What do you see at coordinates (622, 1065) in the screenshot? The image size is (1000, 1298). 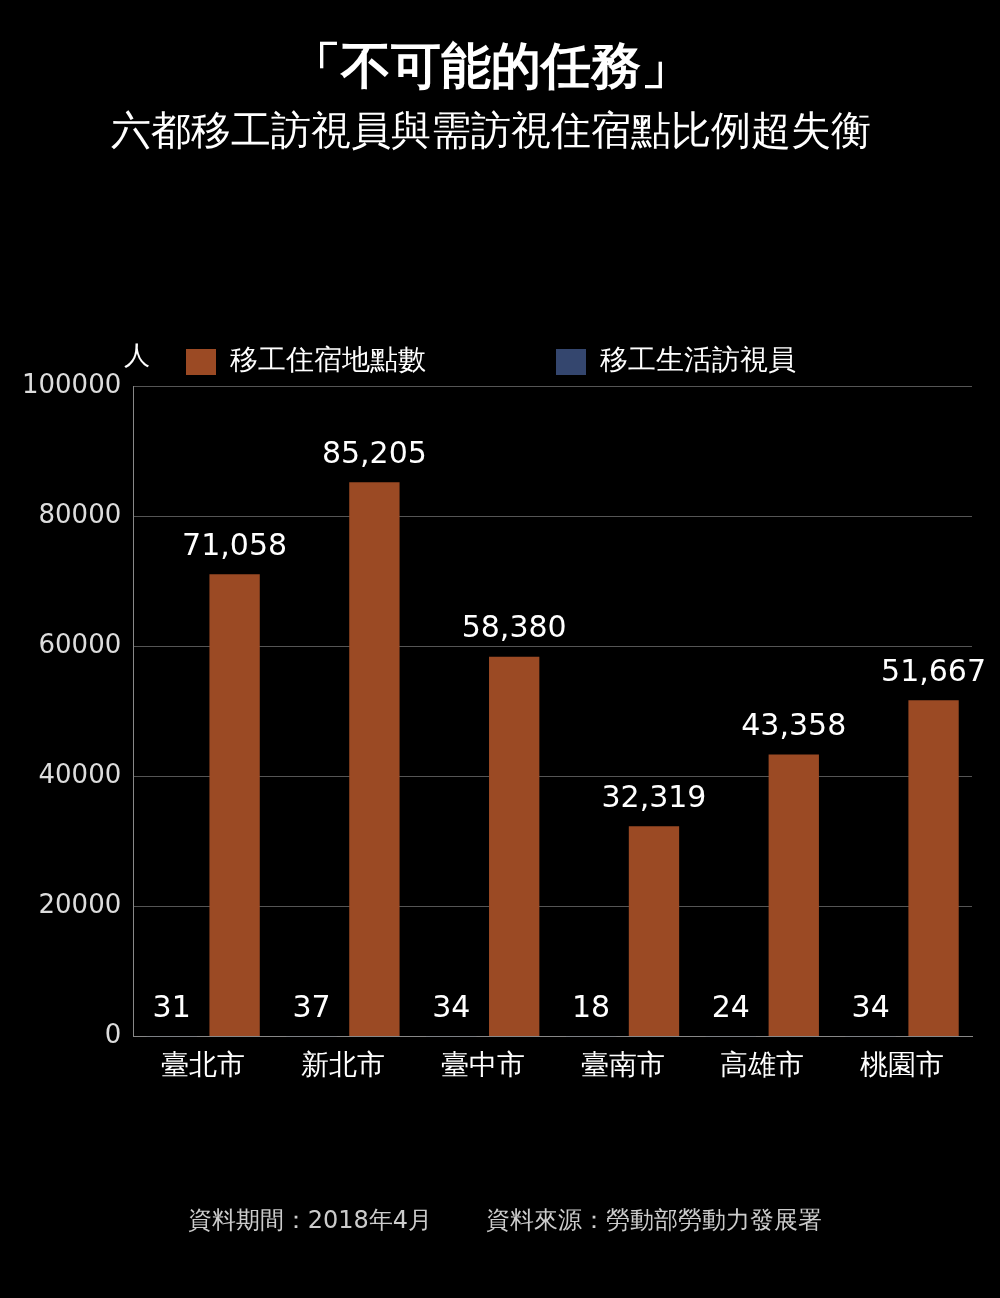 I see `x-tick-label: 臺南市` at bounding box center [622, 1065].